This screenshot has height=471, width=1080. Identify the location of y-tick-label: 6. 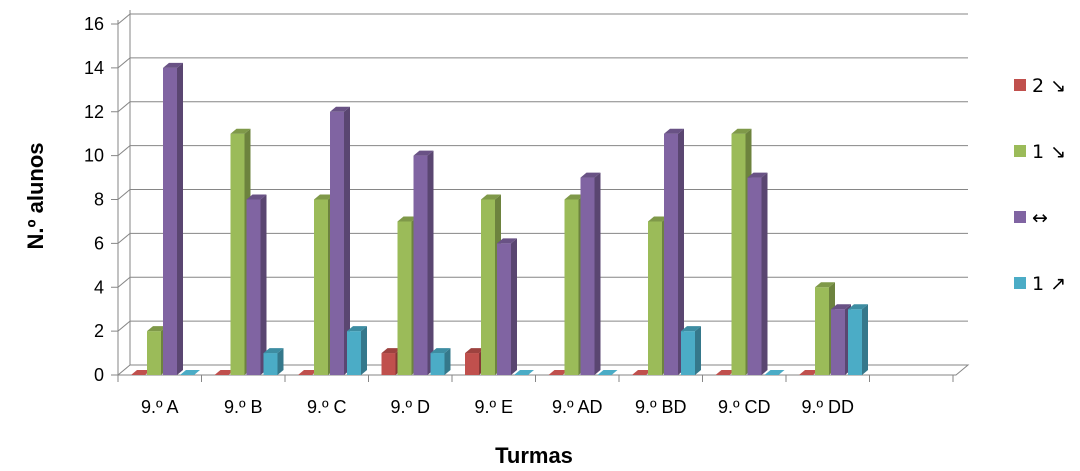
(99, 243).